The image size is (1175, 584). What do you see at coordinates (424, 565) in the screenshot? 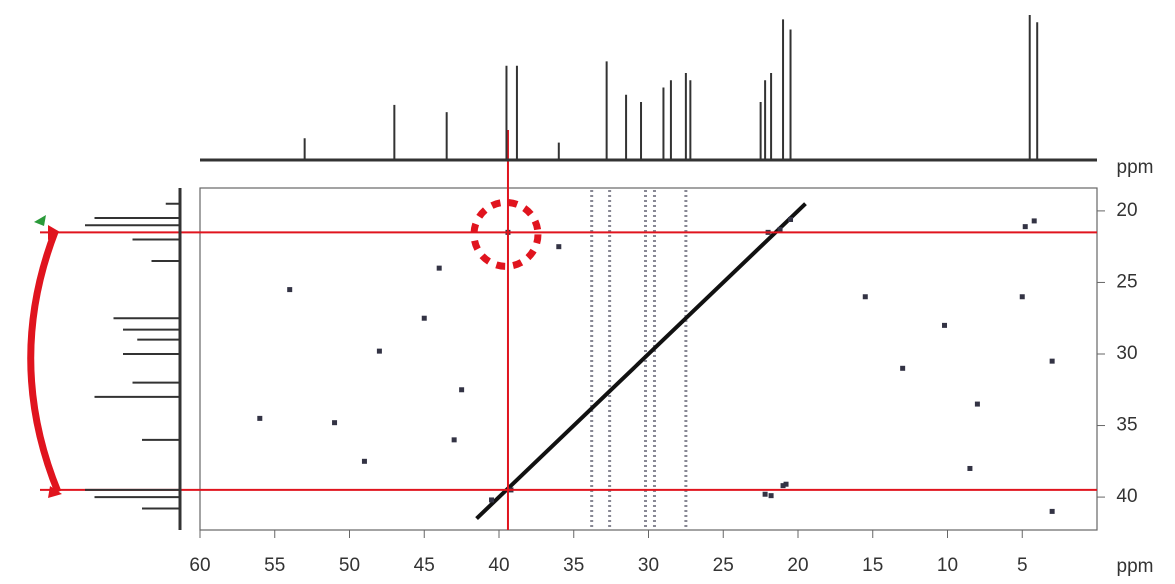
I see `x-tick-label: 45` at bounding box center [424, 565].